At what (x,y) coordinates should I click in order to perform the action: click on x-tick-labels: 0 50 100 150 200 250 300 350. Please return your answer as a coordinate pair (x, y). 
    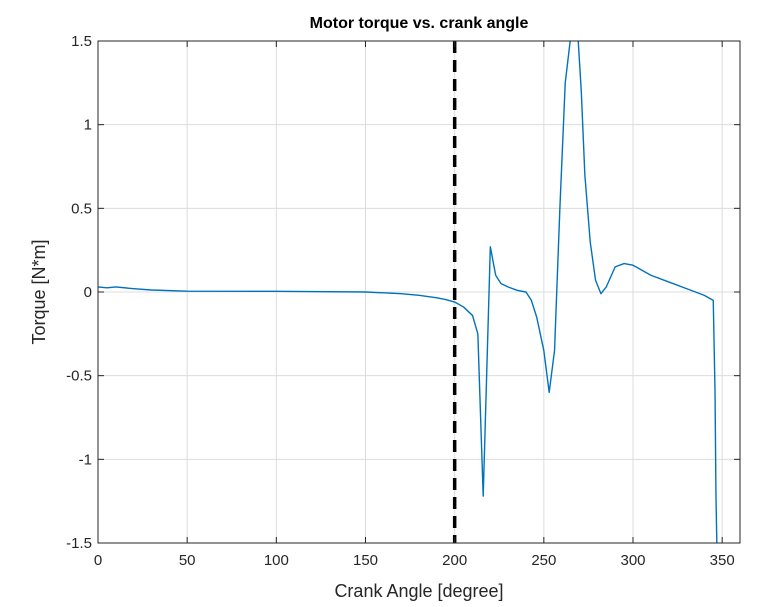
    Looking at the image, I should click on (414, 560).